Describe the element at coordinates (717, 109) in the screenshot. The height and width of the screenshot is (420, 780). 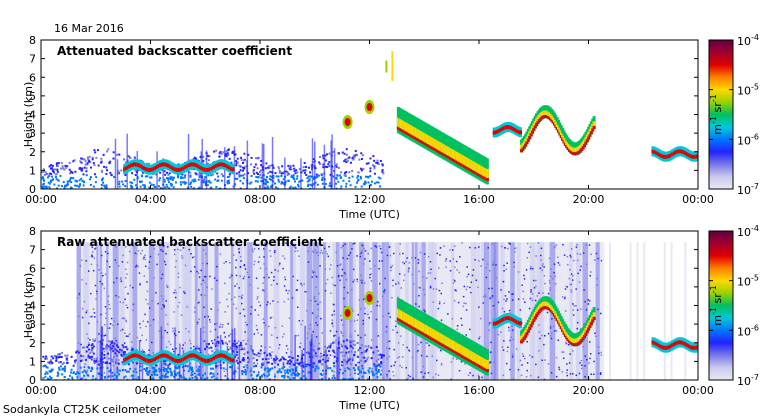
I see `colorbar-label-part: sr` at that location.